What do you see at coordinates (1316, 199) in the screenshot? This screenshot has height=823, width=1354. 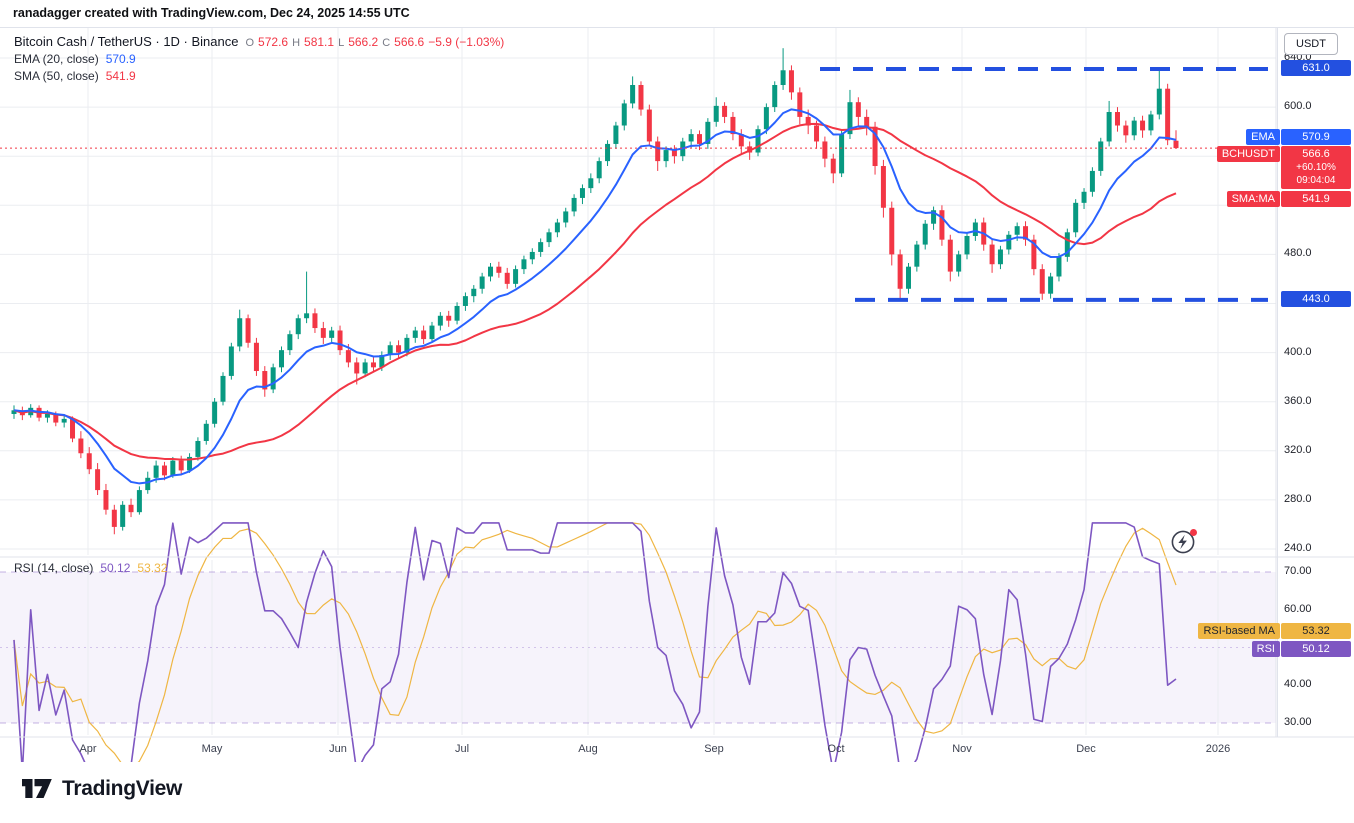 I see `sma-badge-value: 541.9` at bounding box center [1316, 199].